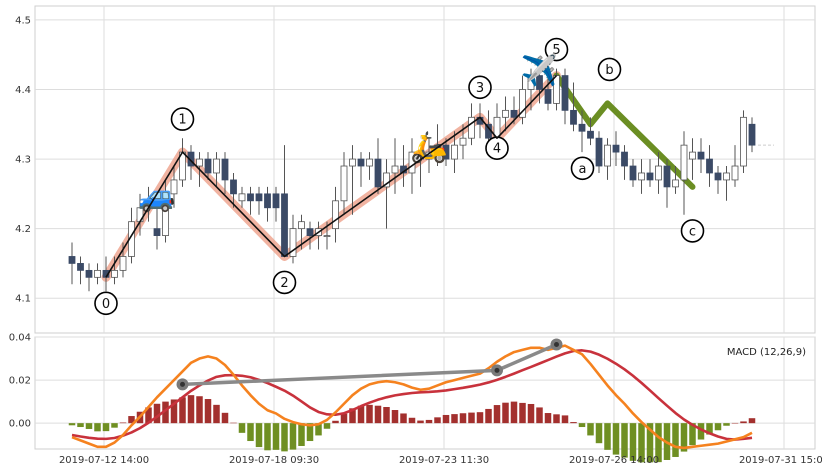  Describe the element at coordinates (583, 169) in the screenshot. I see `wave-a-label: a` at that location.